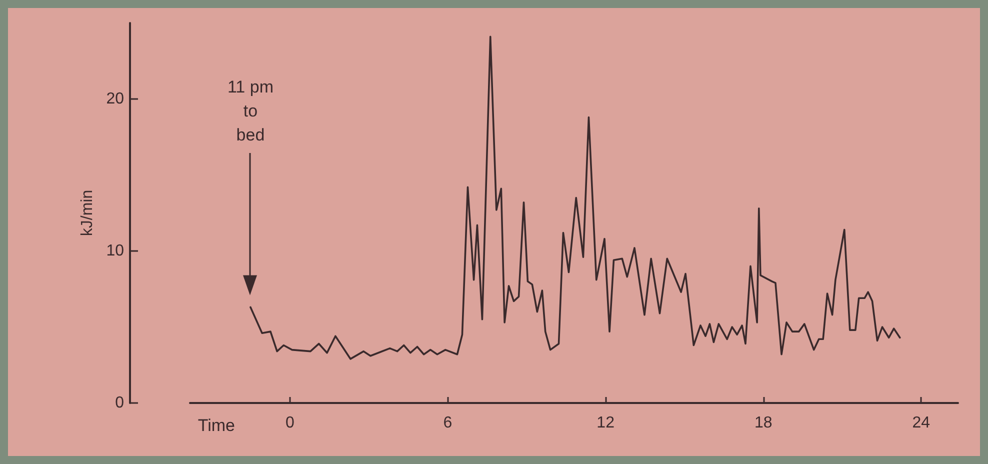 The width and height of the screenshot is (988, 464). What do you see at coordinates (250, 111) in the screenshot?
I see `annotation: 11 pm to bed` at bounding box center [250, 111].